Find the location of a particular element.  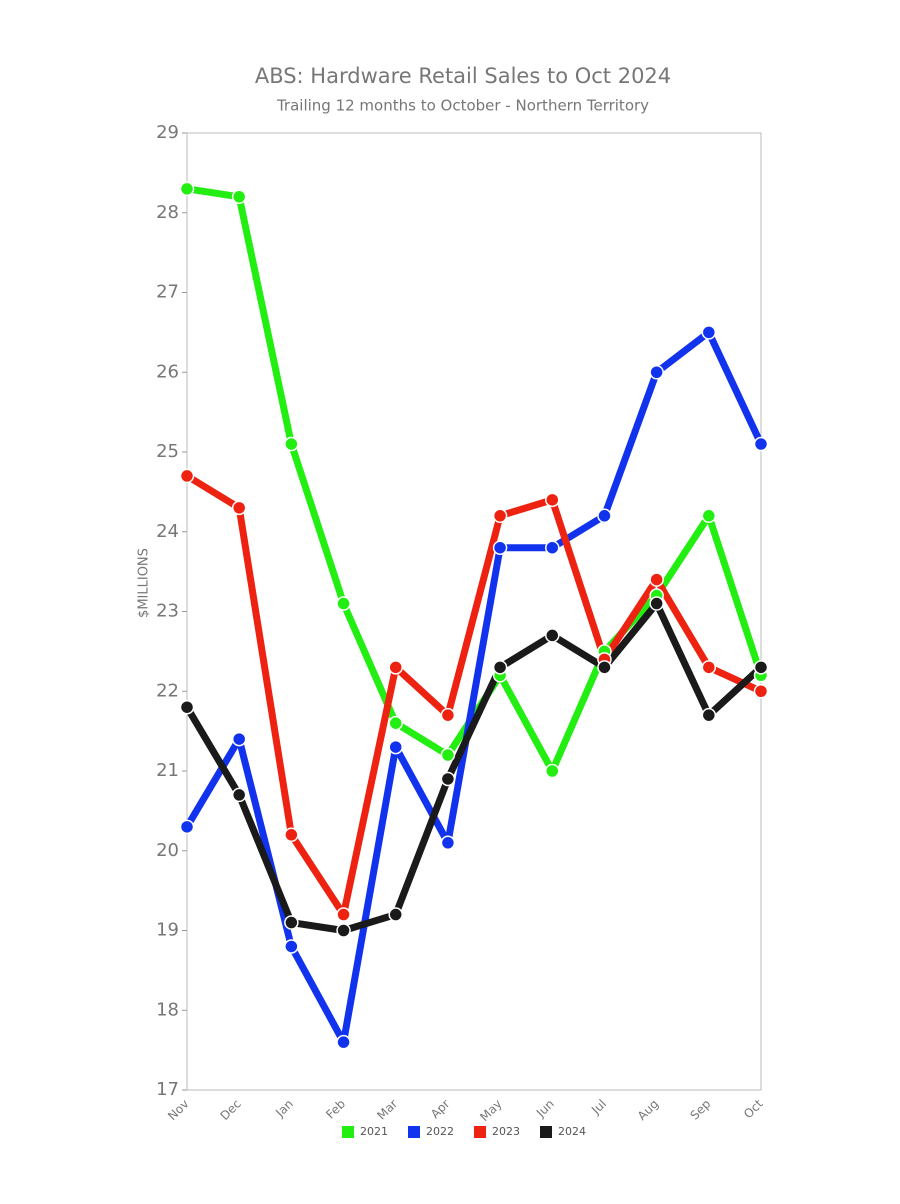

legend-label: 2024 is located at coordinates (572, 1131).